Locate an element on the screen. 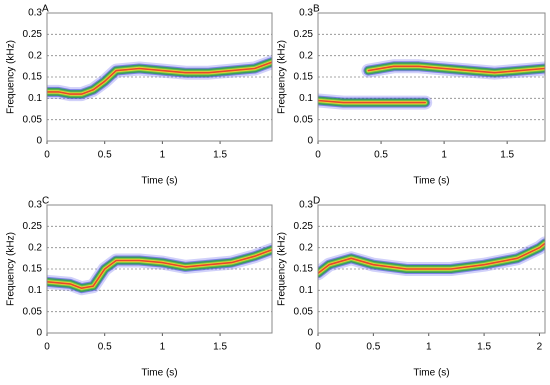  panel-label: A is located at coordinates (45, 9).